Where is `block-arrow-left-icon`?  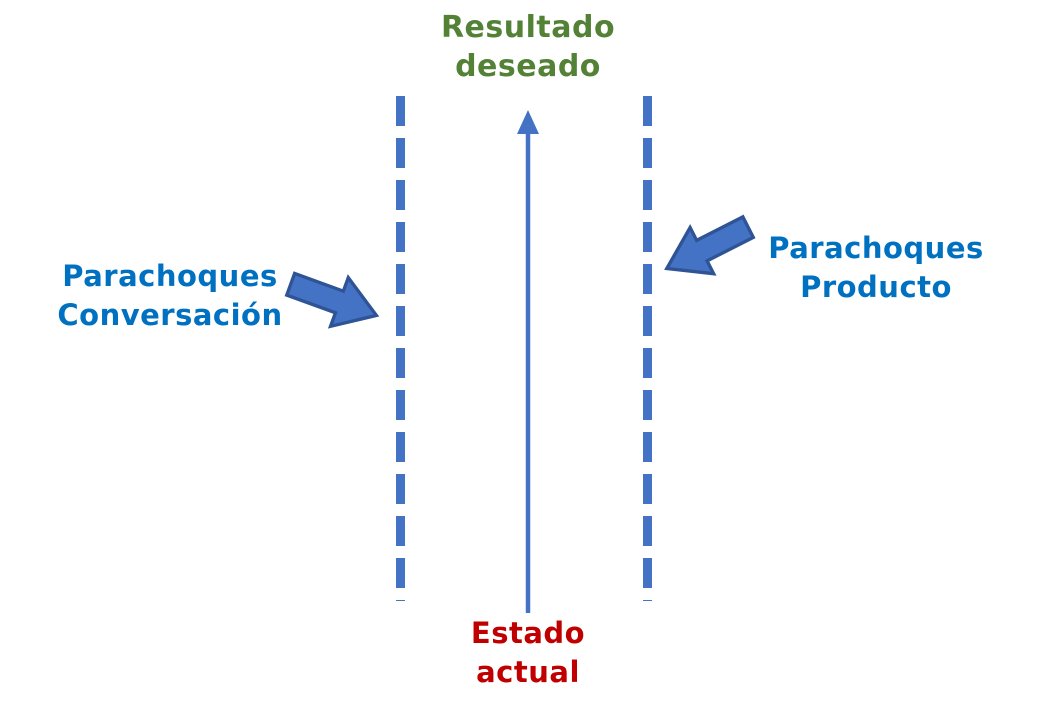
block-arrow-left-icon is located at coordinates (710, 245).